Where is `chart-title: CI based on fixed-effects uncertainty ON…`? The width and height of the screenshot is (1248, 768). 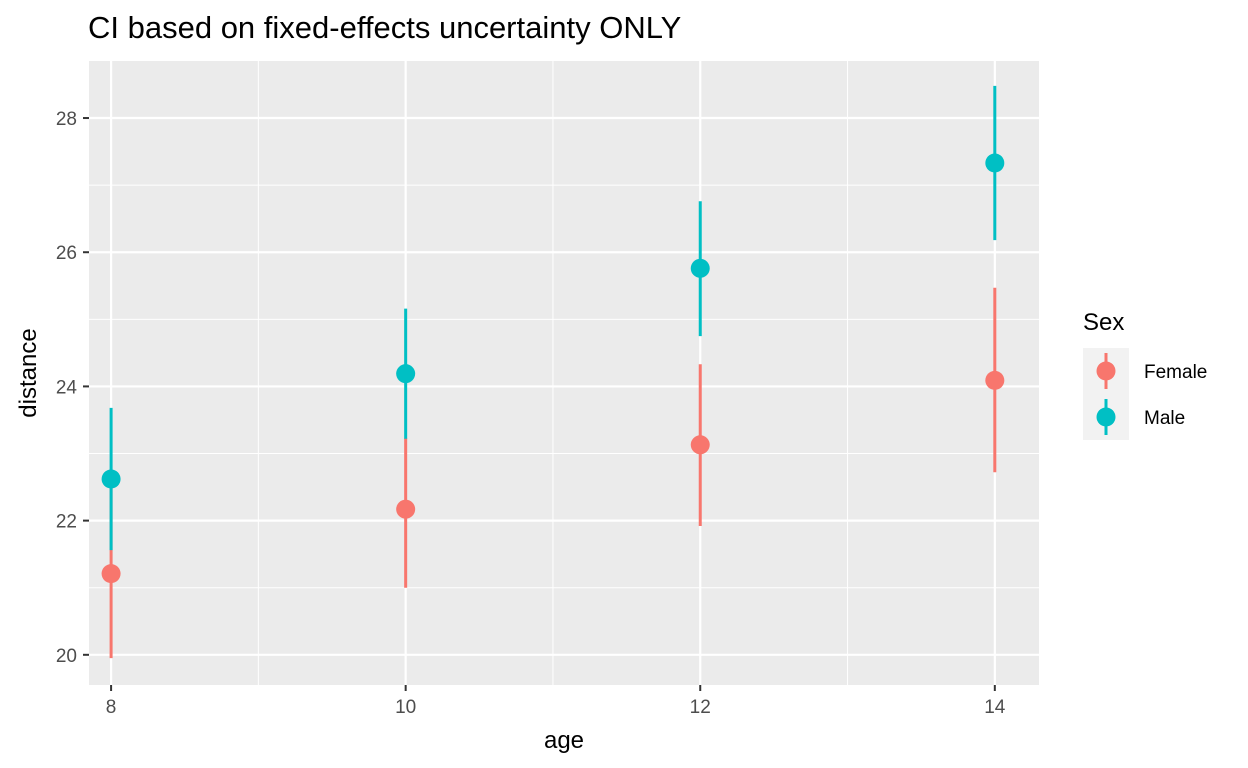
chart-title: CI based on fixed-effects uncertainty ON… is located at coordinates (385, 27).